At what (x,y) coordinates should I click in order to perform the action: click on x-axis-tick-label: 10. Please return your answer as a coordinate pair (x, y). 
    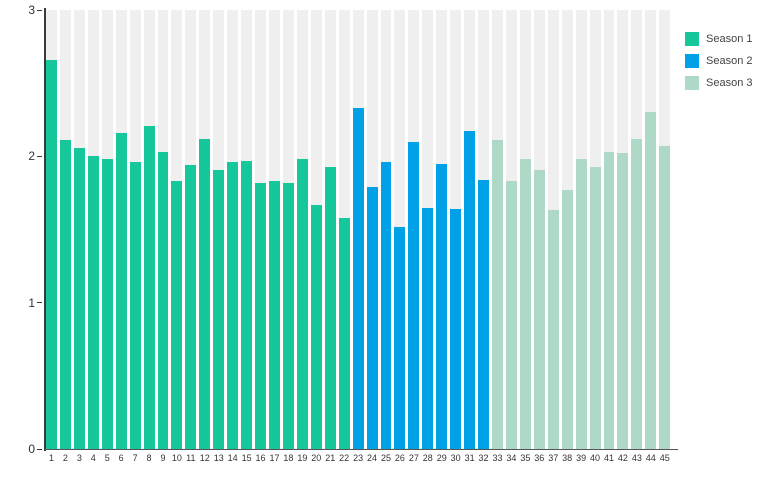
    Looking at the image, I should click on (176, 458).